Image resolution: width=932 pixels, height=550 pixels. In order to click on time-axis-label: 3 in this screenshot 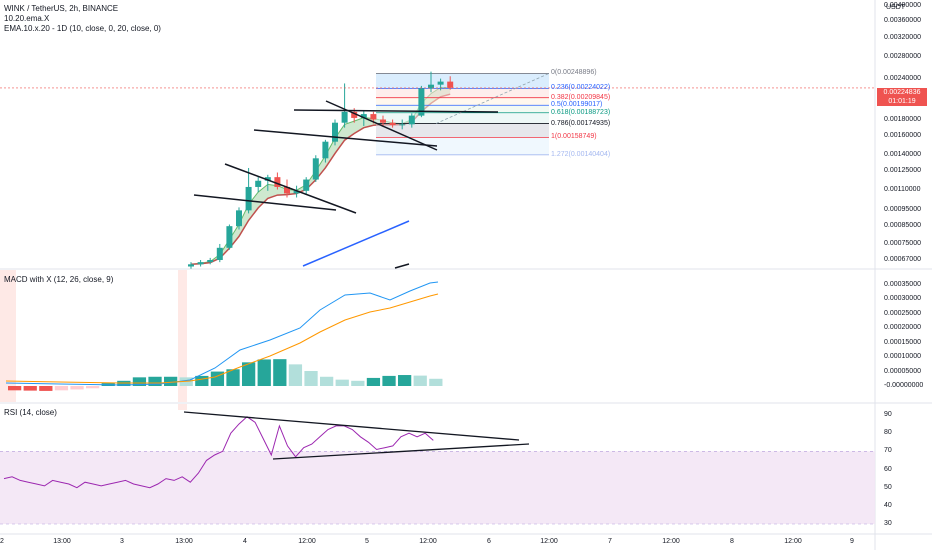, I will do `click(122, 541)`.